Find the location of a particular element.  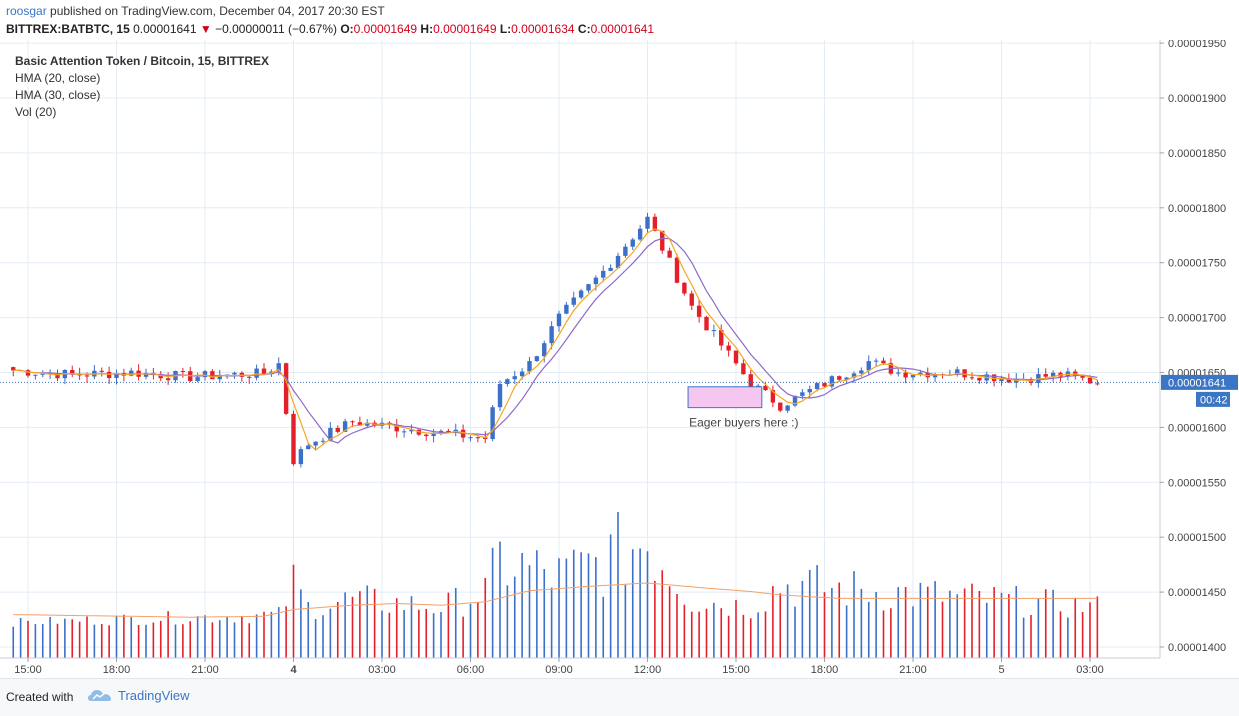

y-tick-label: 0.00001400 is located at coordinates (1197, 648).